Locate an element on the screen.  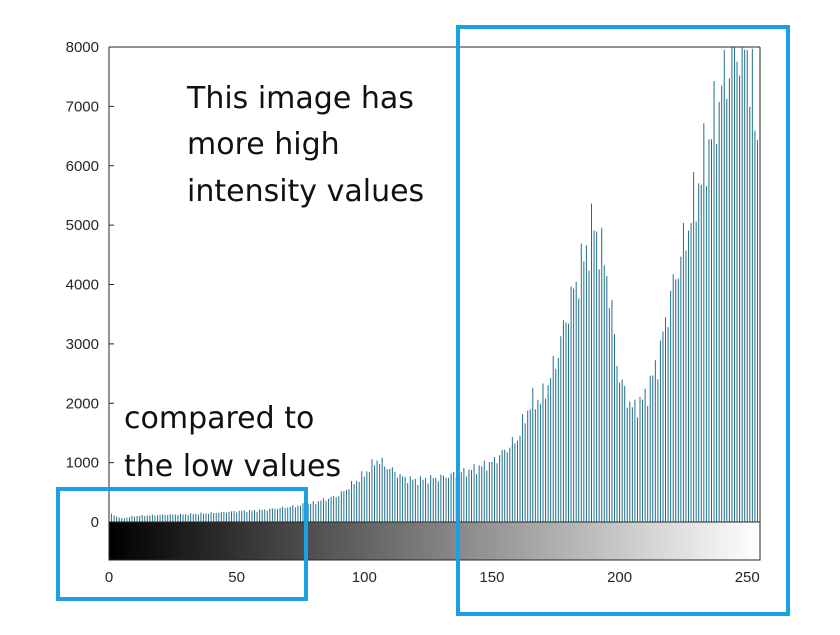
y-tick-label: 4000 is located at coordinates (82, 285).